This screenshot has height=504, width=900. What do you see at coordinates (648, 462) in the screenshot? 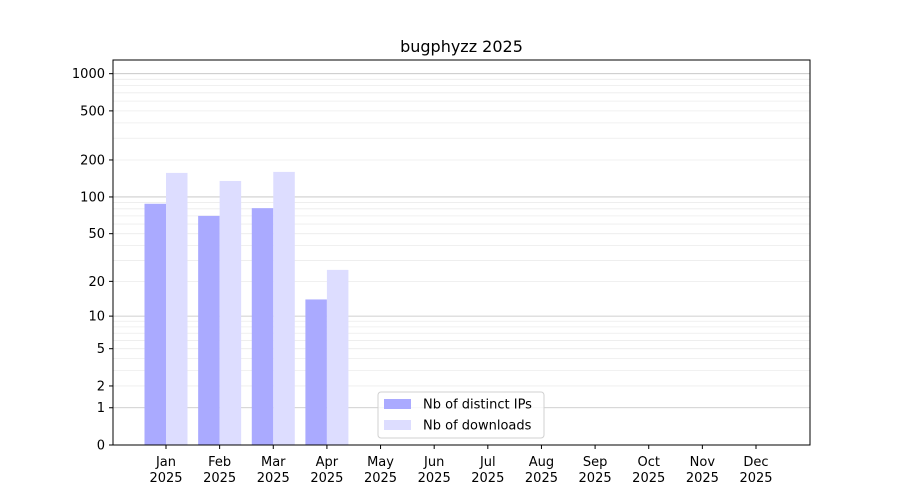
I see `x-tick-label-line: Oct` at bounding box center [648, 462].